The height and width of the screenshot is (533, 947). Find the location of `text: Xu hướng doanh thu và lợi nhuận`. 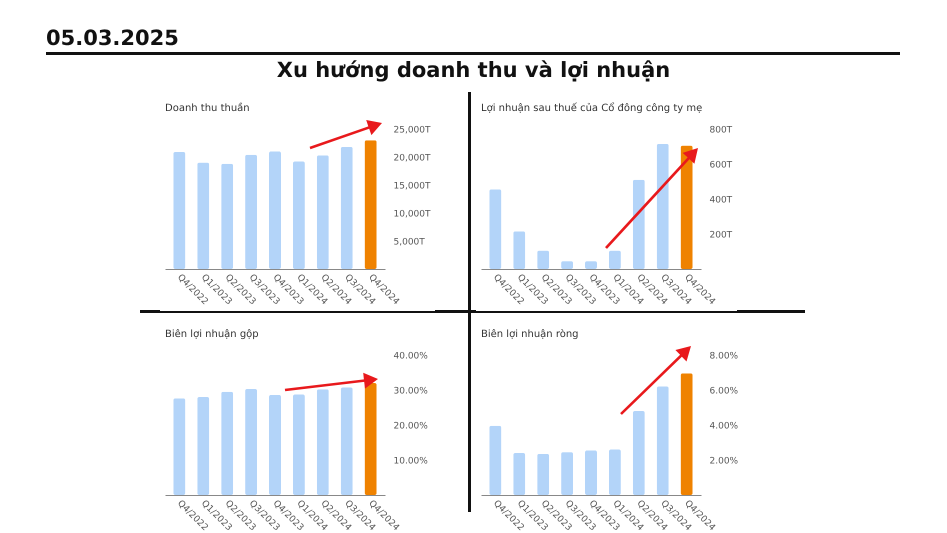

text: Xu hướng doanh thu và lợi nhuận is located at coordinates (474, 70).